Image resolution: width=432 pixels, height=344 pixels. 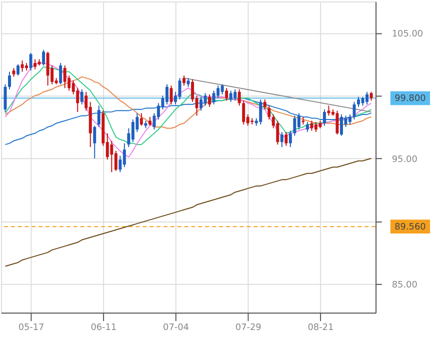 I want to click on x-tick-label: 05-17, so click(x=31, y=327).